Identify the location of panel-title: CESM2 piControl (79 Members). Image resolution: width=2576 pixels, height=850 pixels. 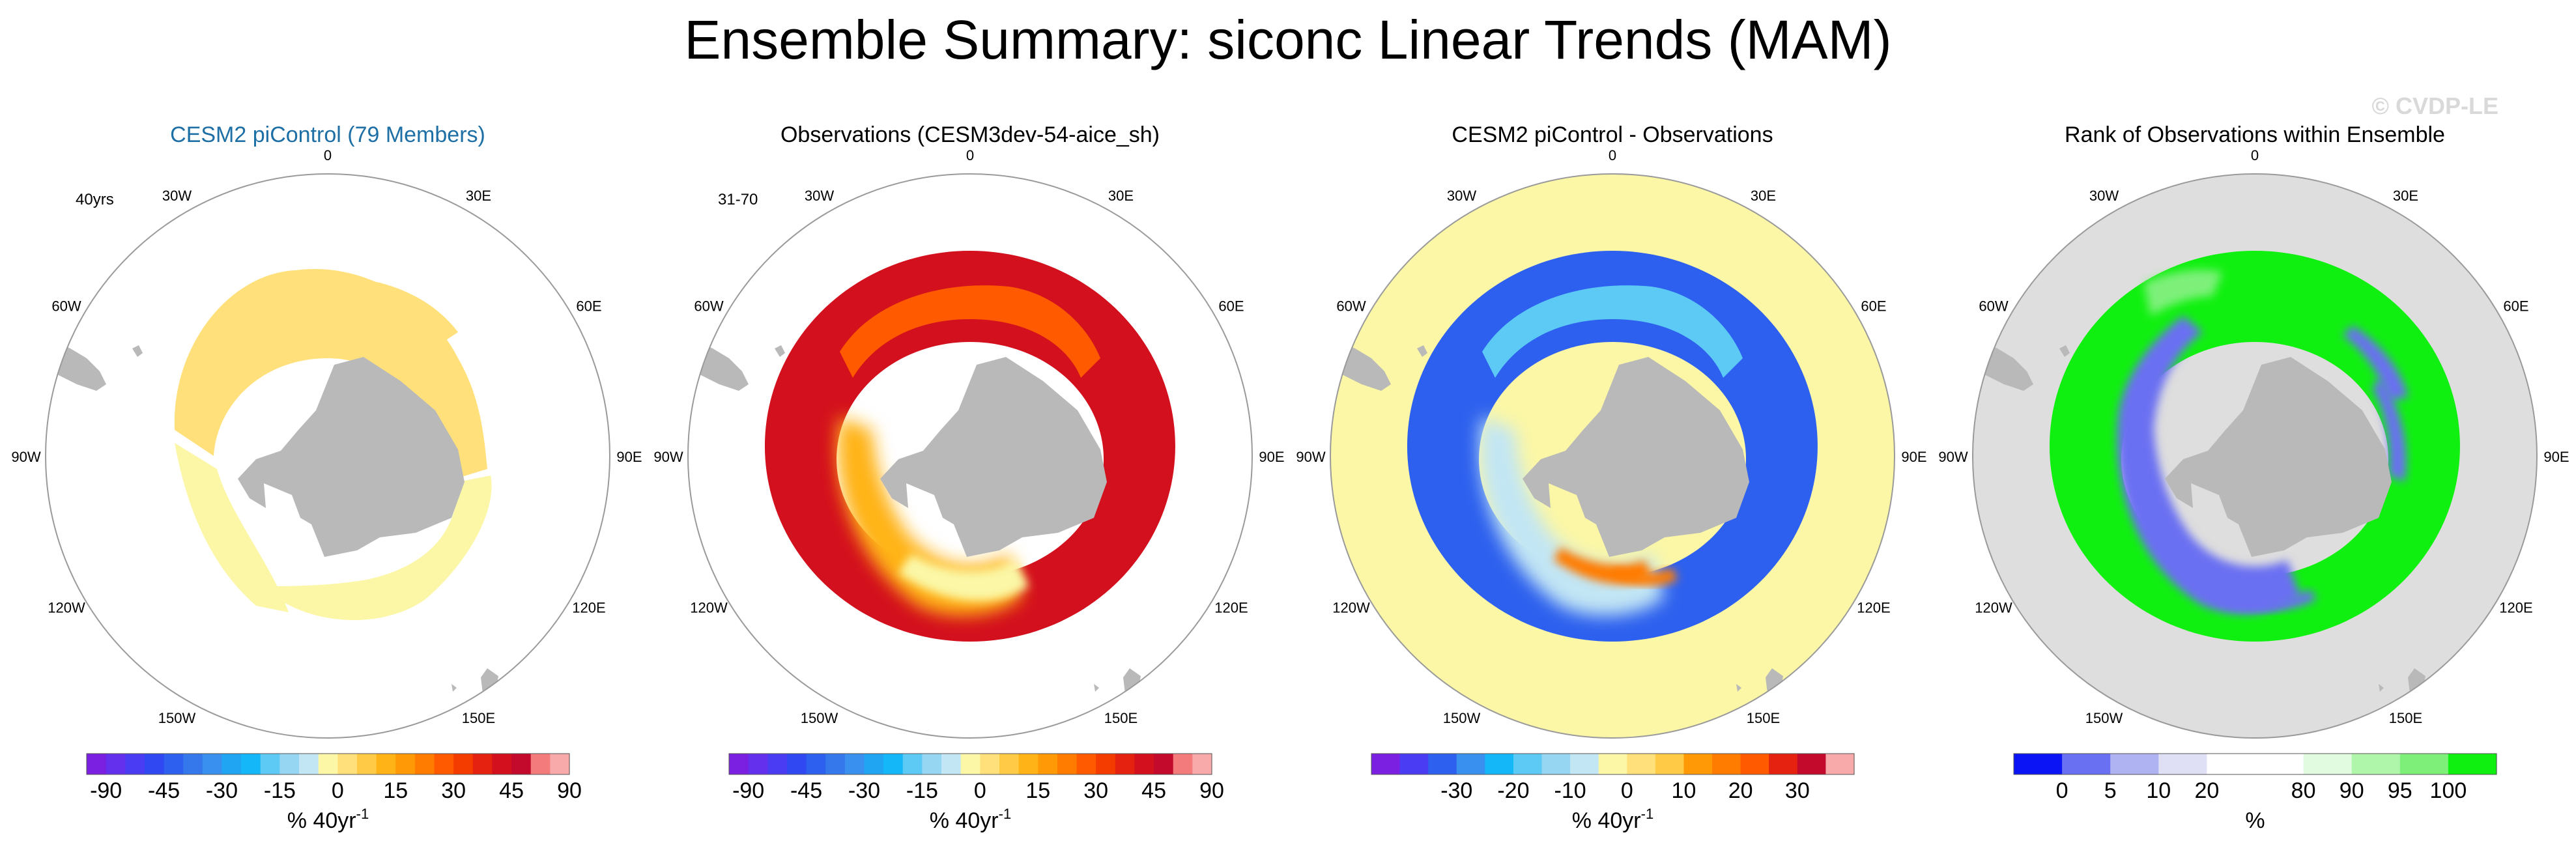
(327, 134).